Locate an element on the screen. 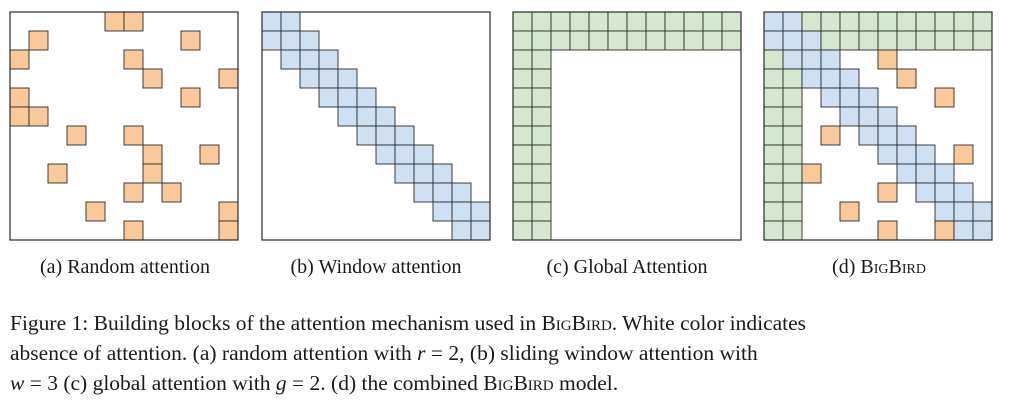  caption-text: . White color indicates is located at coordinates (709, 323).